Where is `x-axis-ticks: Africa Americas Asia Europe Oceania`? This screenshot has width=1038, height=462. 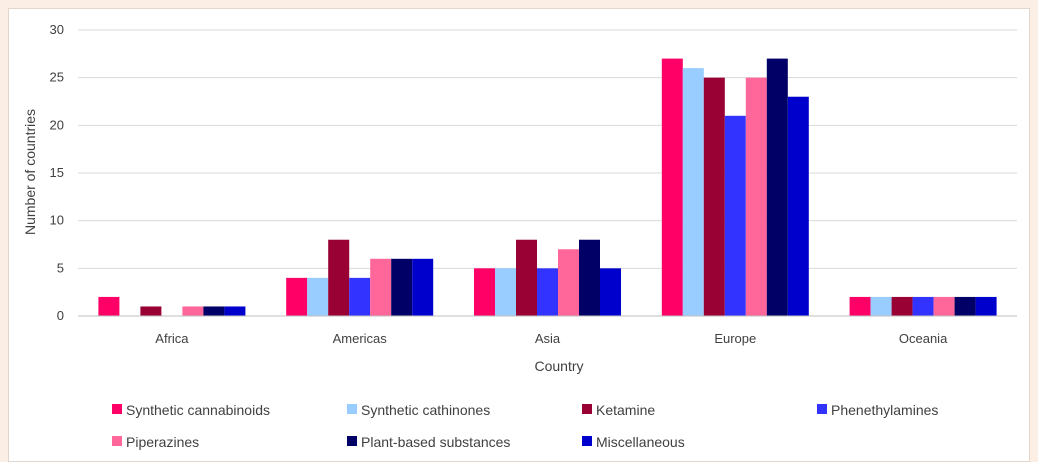
x-axis-ticks: Africa Americas Asia Europe Oceania is located at coordinates (551, 338).